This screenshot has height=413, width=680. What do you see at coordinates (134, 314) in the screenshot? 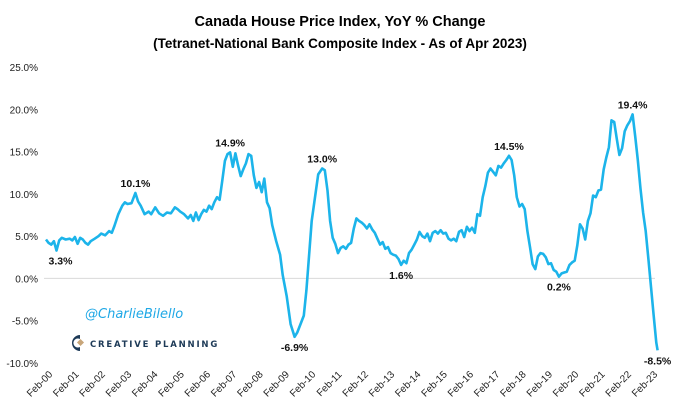
I see `twitter-handle: @CharlieBilello` at bounding box center [134, 314].